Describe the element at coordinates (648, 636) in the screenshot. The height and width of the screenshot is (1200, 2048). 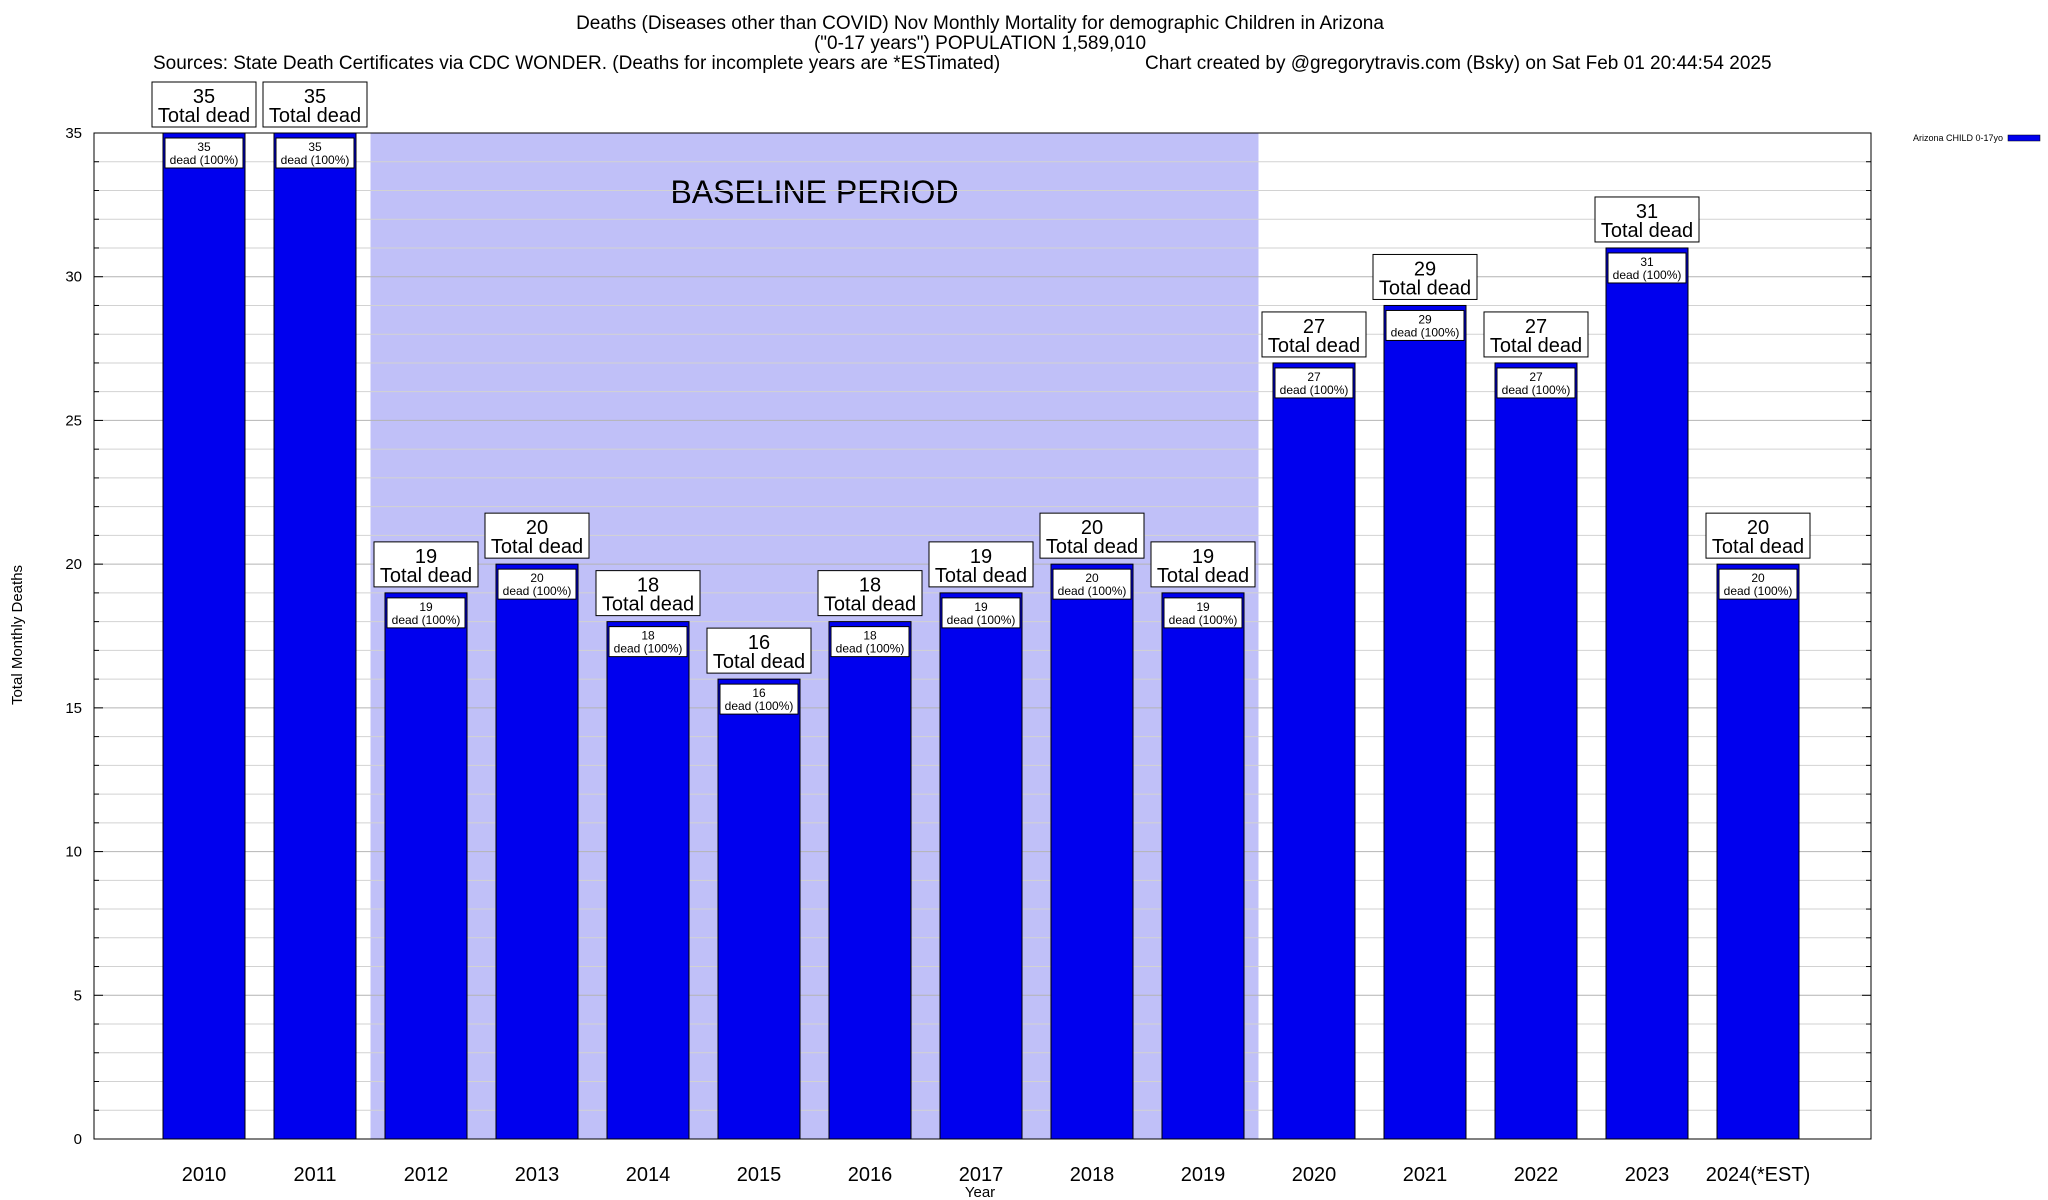
I see `bar-inner-value: 18` at that location.